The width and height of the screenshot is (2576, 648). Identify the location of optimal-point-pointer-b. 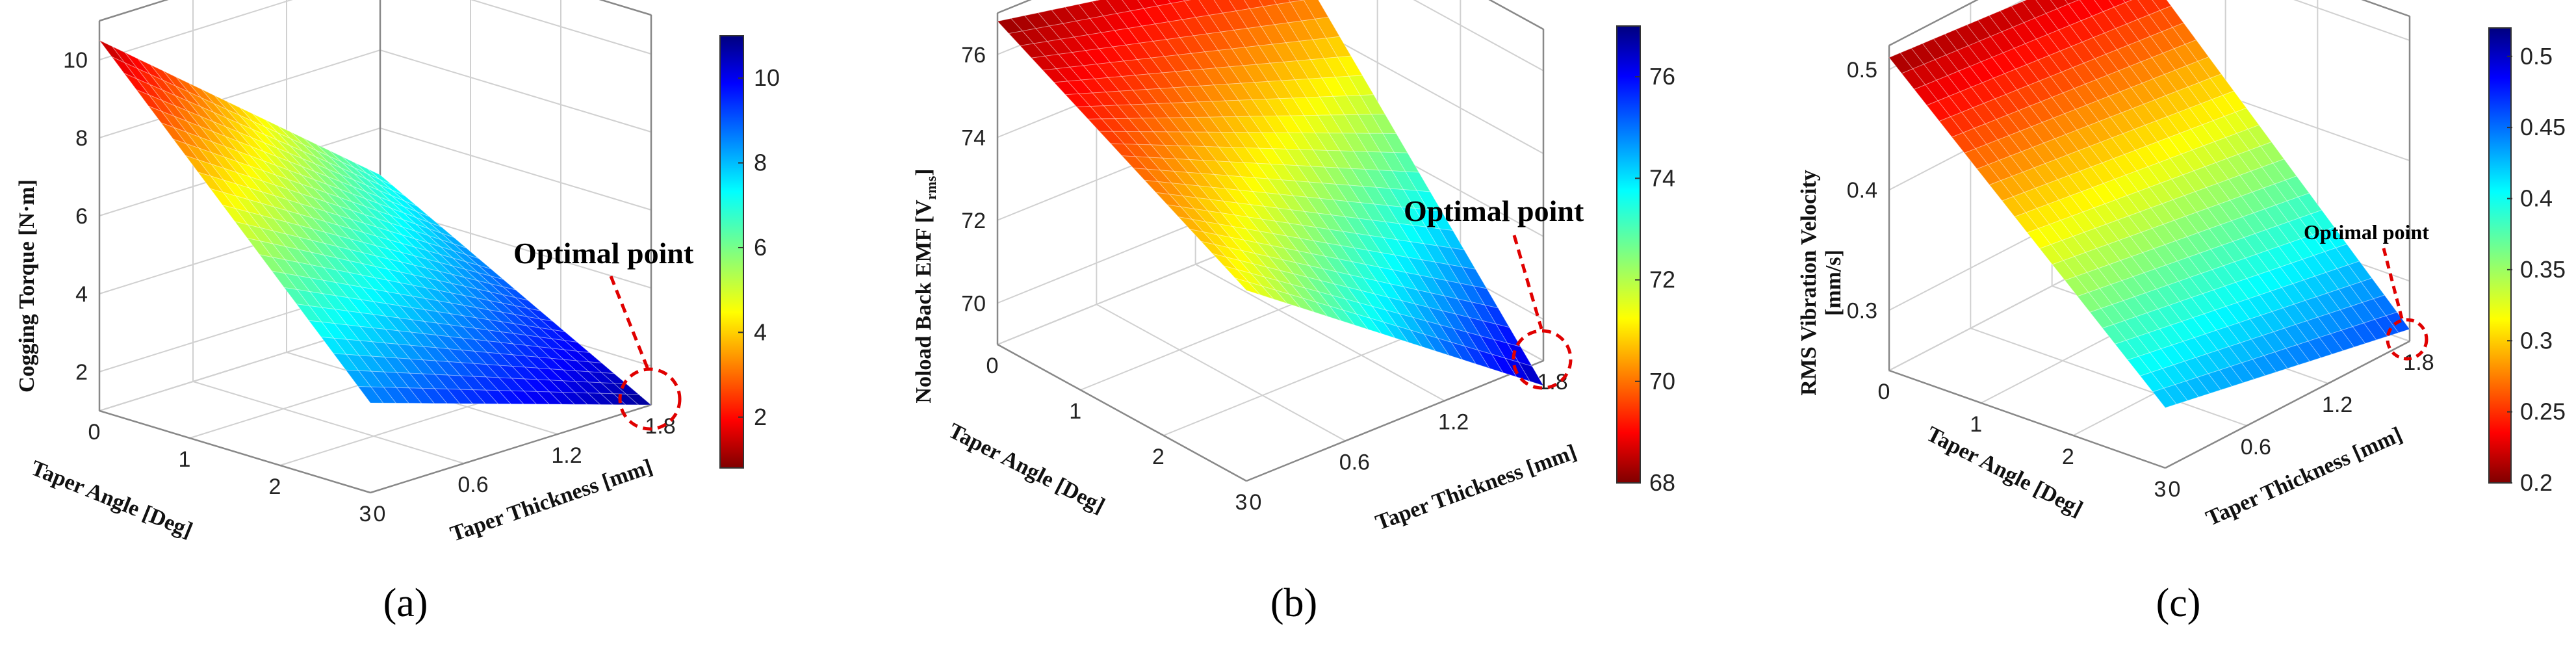
(1527, 283).